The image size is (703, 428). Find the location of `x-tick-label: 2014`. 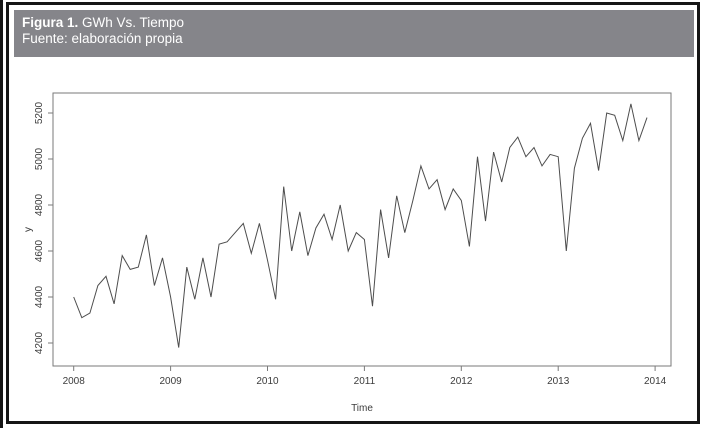

x-tick-label: 2014 is located at coordinates (655, 381).